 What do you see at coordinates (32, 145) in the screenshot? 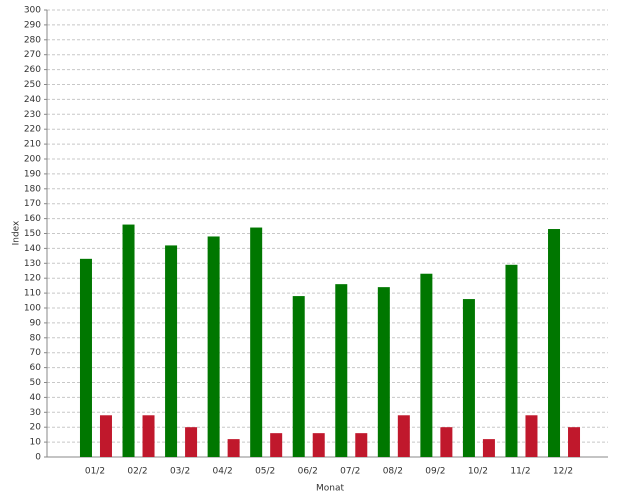
I see `y-tick-label: 210` at bounding box center [32, 145].